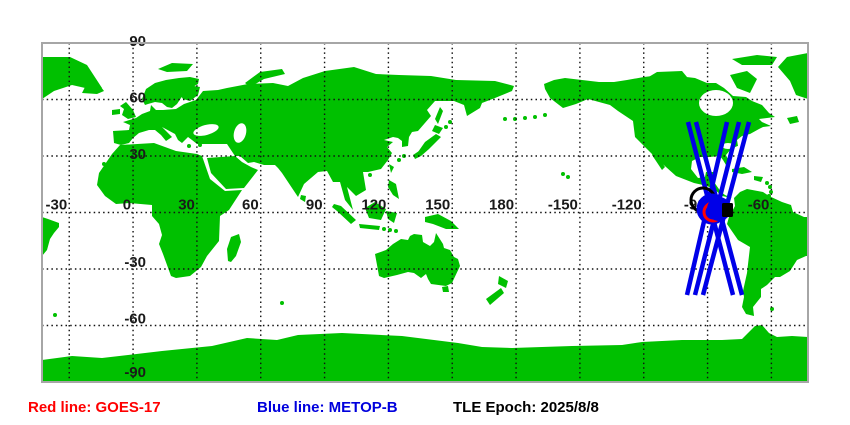 The height and width of the screenshot is (425, 850). Describe the element at coordinates (417, 259) in the screenshot. I see `landmass-australia` at that location.